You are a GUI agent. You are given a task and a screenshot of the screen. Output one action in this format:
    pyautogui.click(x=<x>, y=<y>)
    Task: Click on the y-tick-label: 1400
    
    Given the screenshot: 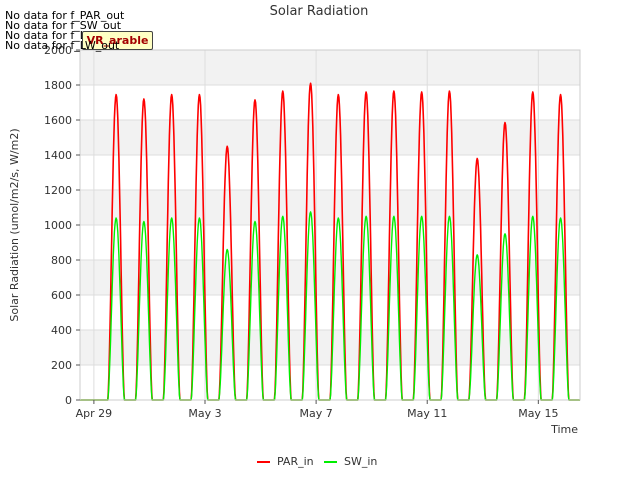 What is the action you would take?
    pyautogui.click(x=58, y=155)
    